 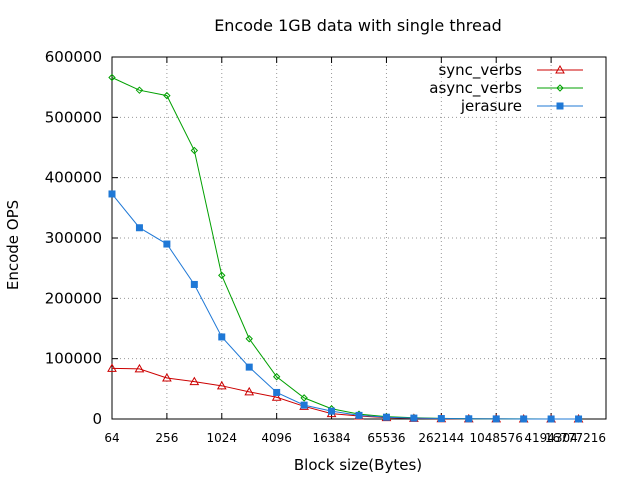 What do you see at coordinates (13, 245) in the screenshot?
I see `y-axis-label: Encode OPS` at bounding box center [13, 245].